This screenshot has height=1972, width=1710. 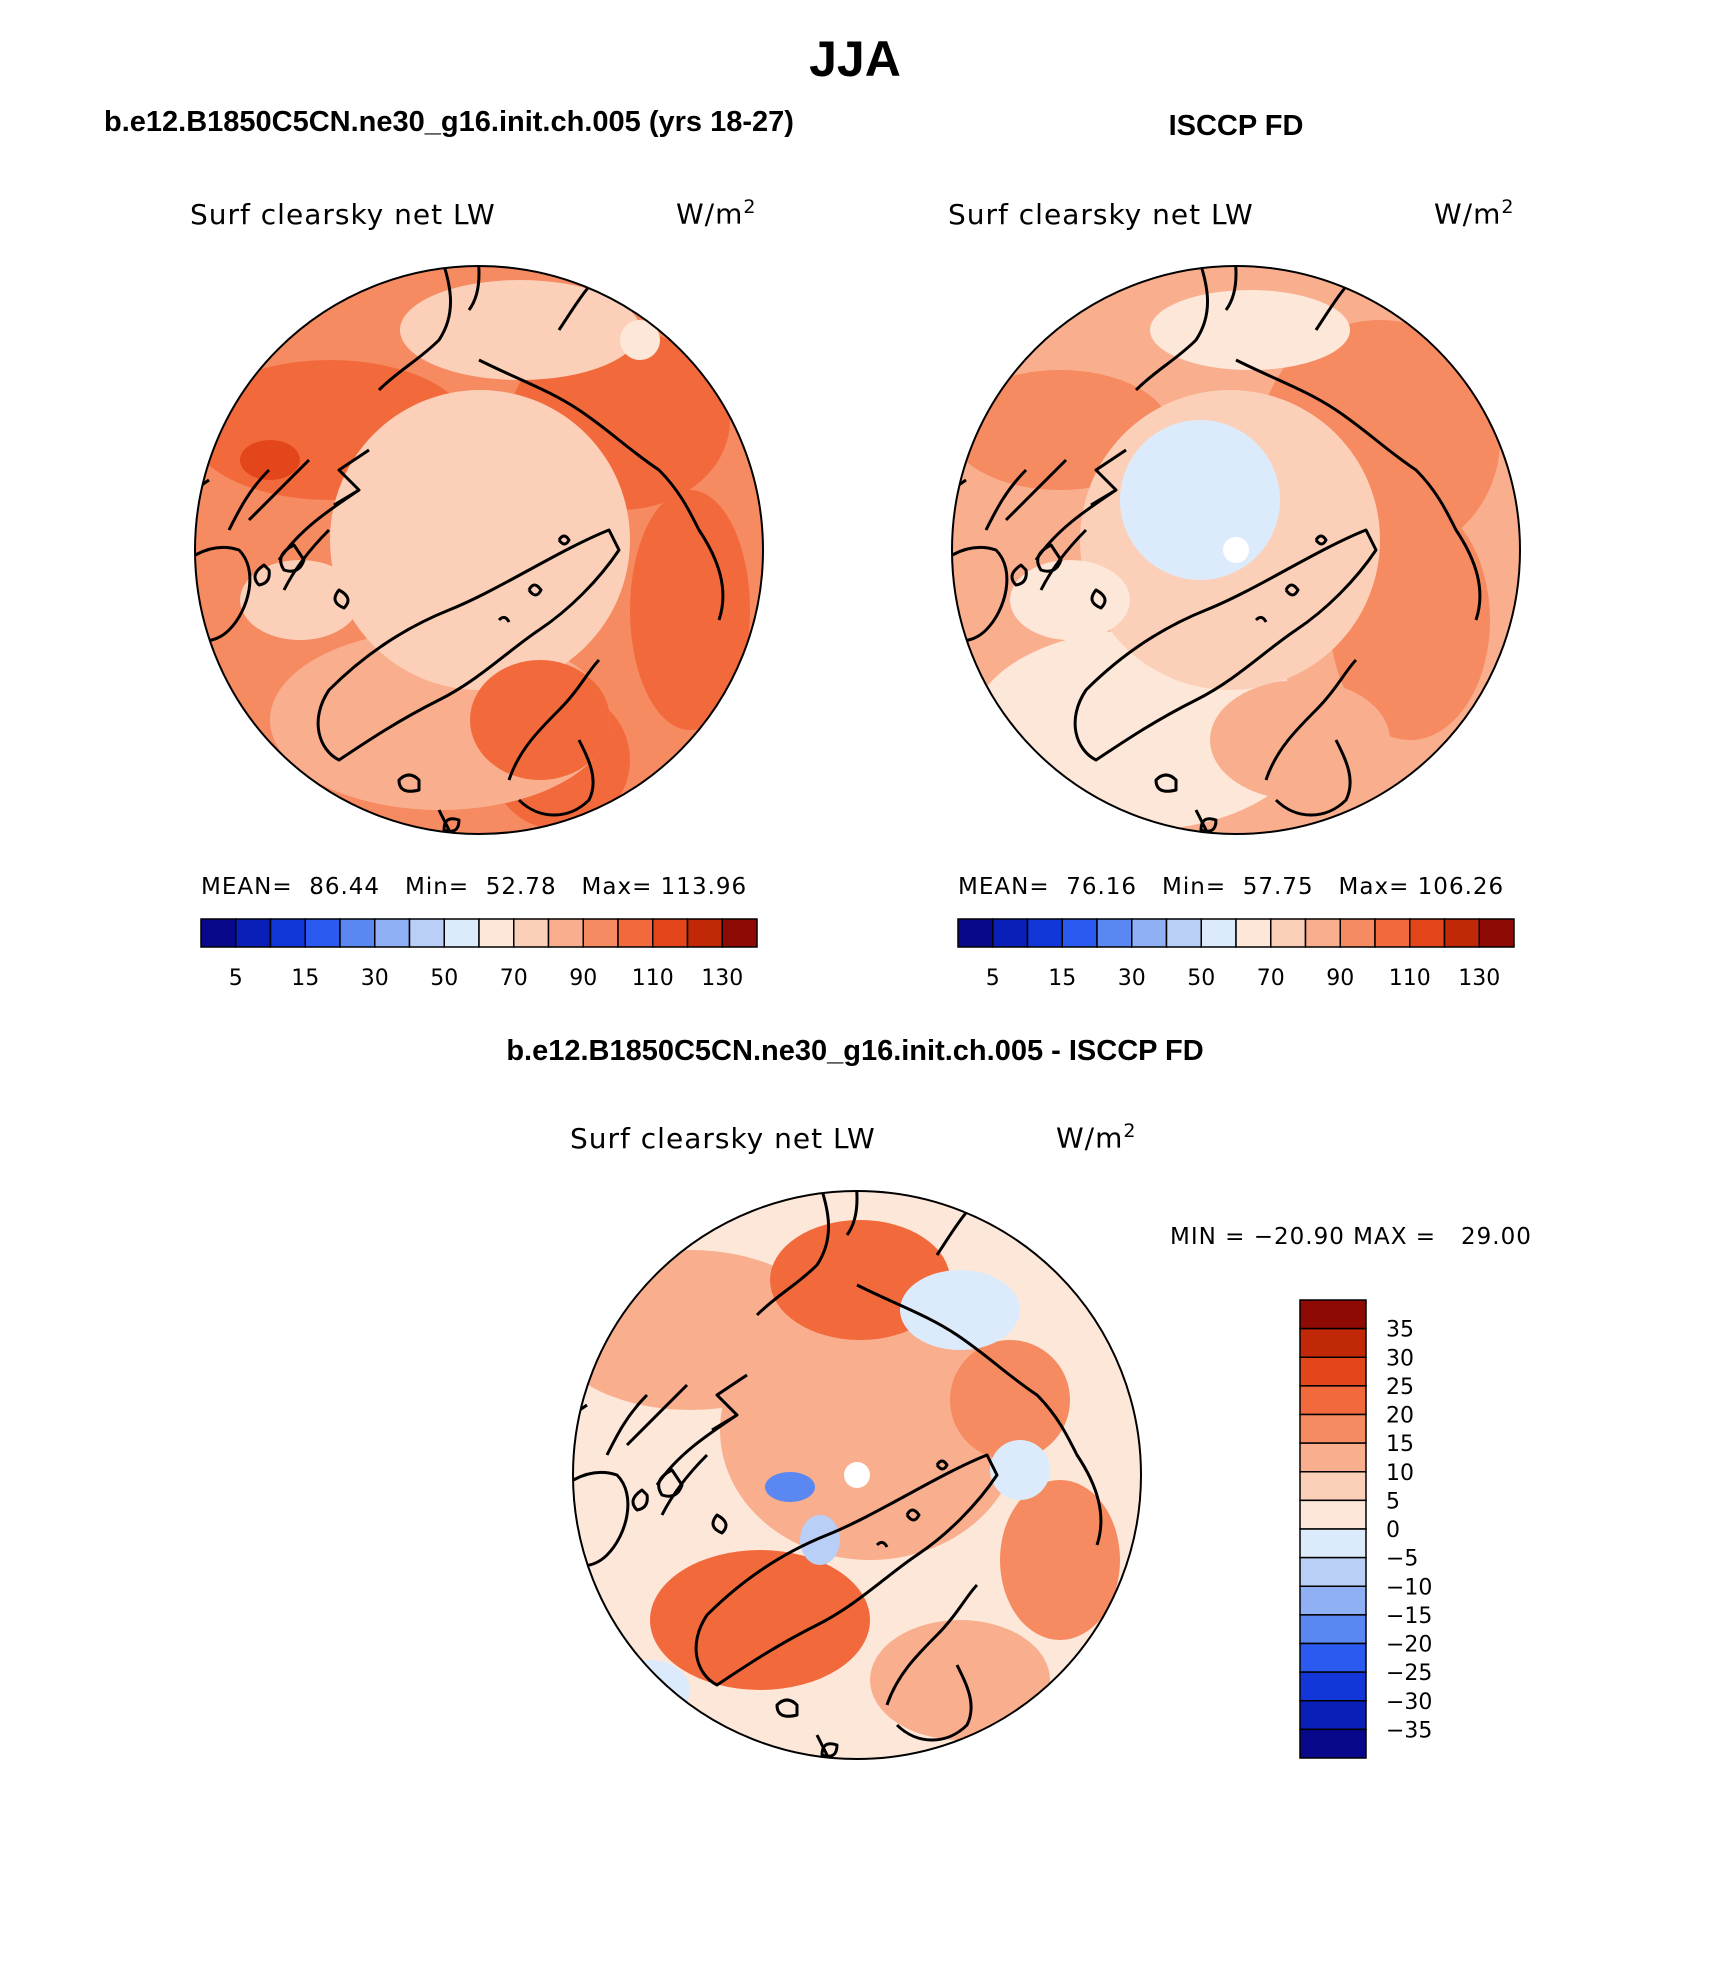 I want to click on diff-pole-hole, so click(x=857, y=1475).